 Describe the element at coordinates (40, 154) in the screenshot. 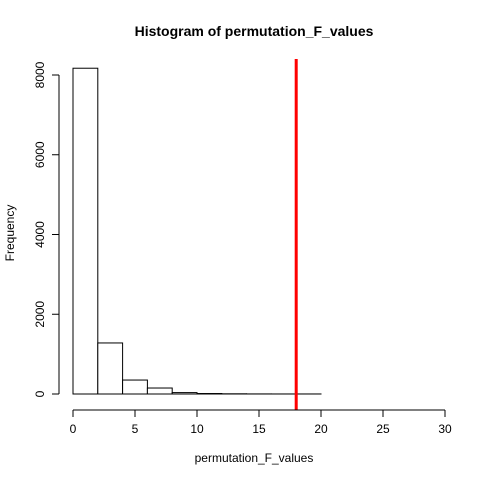

I see `y-tick-label: 6000` at that location.